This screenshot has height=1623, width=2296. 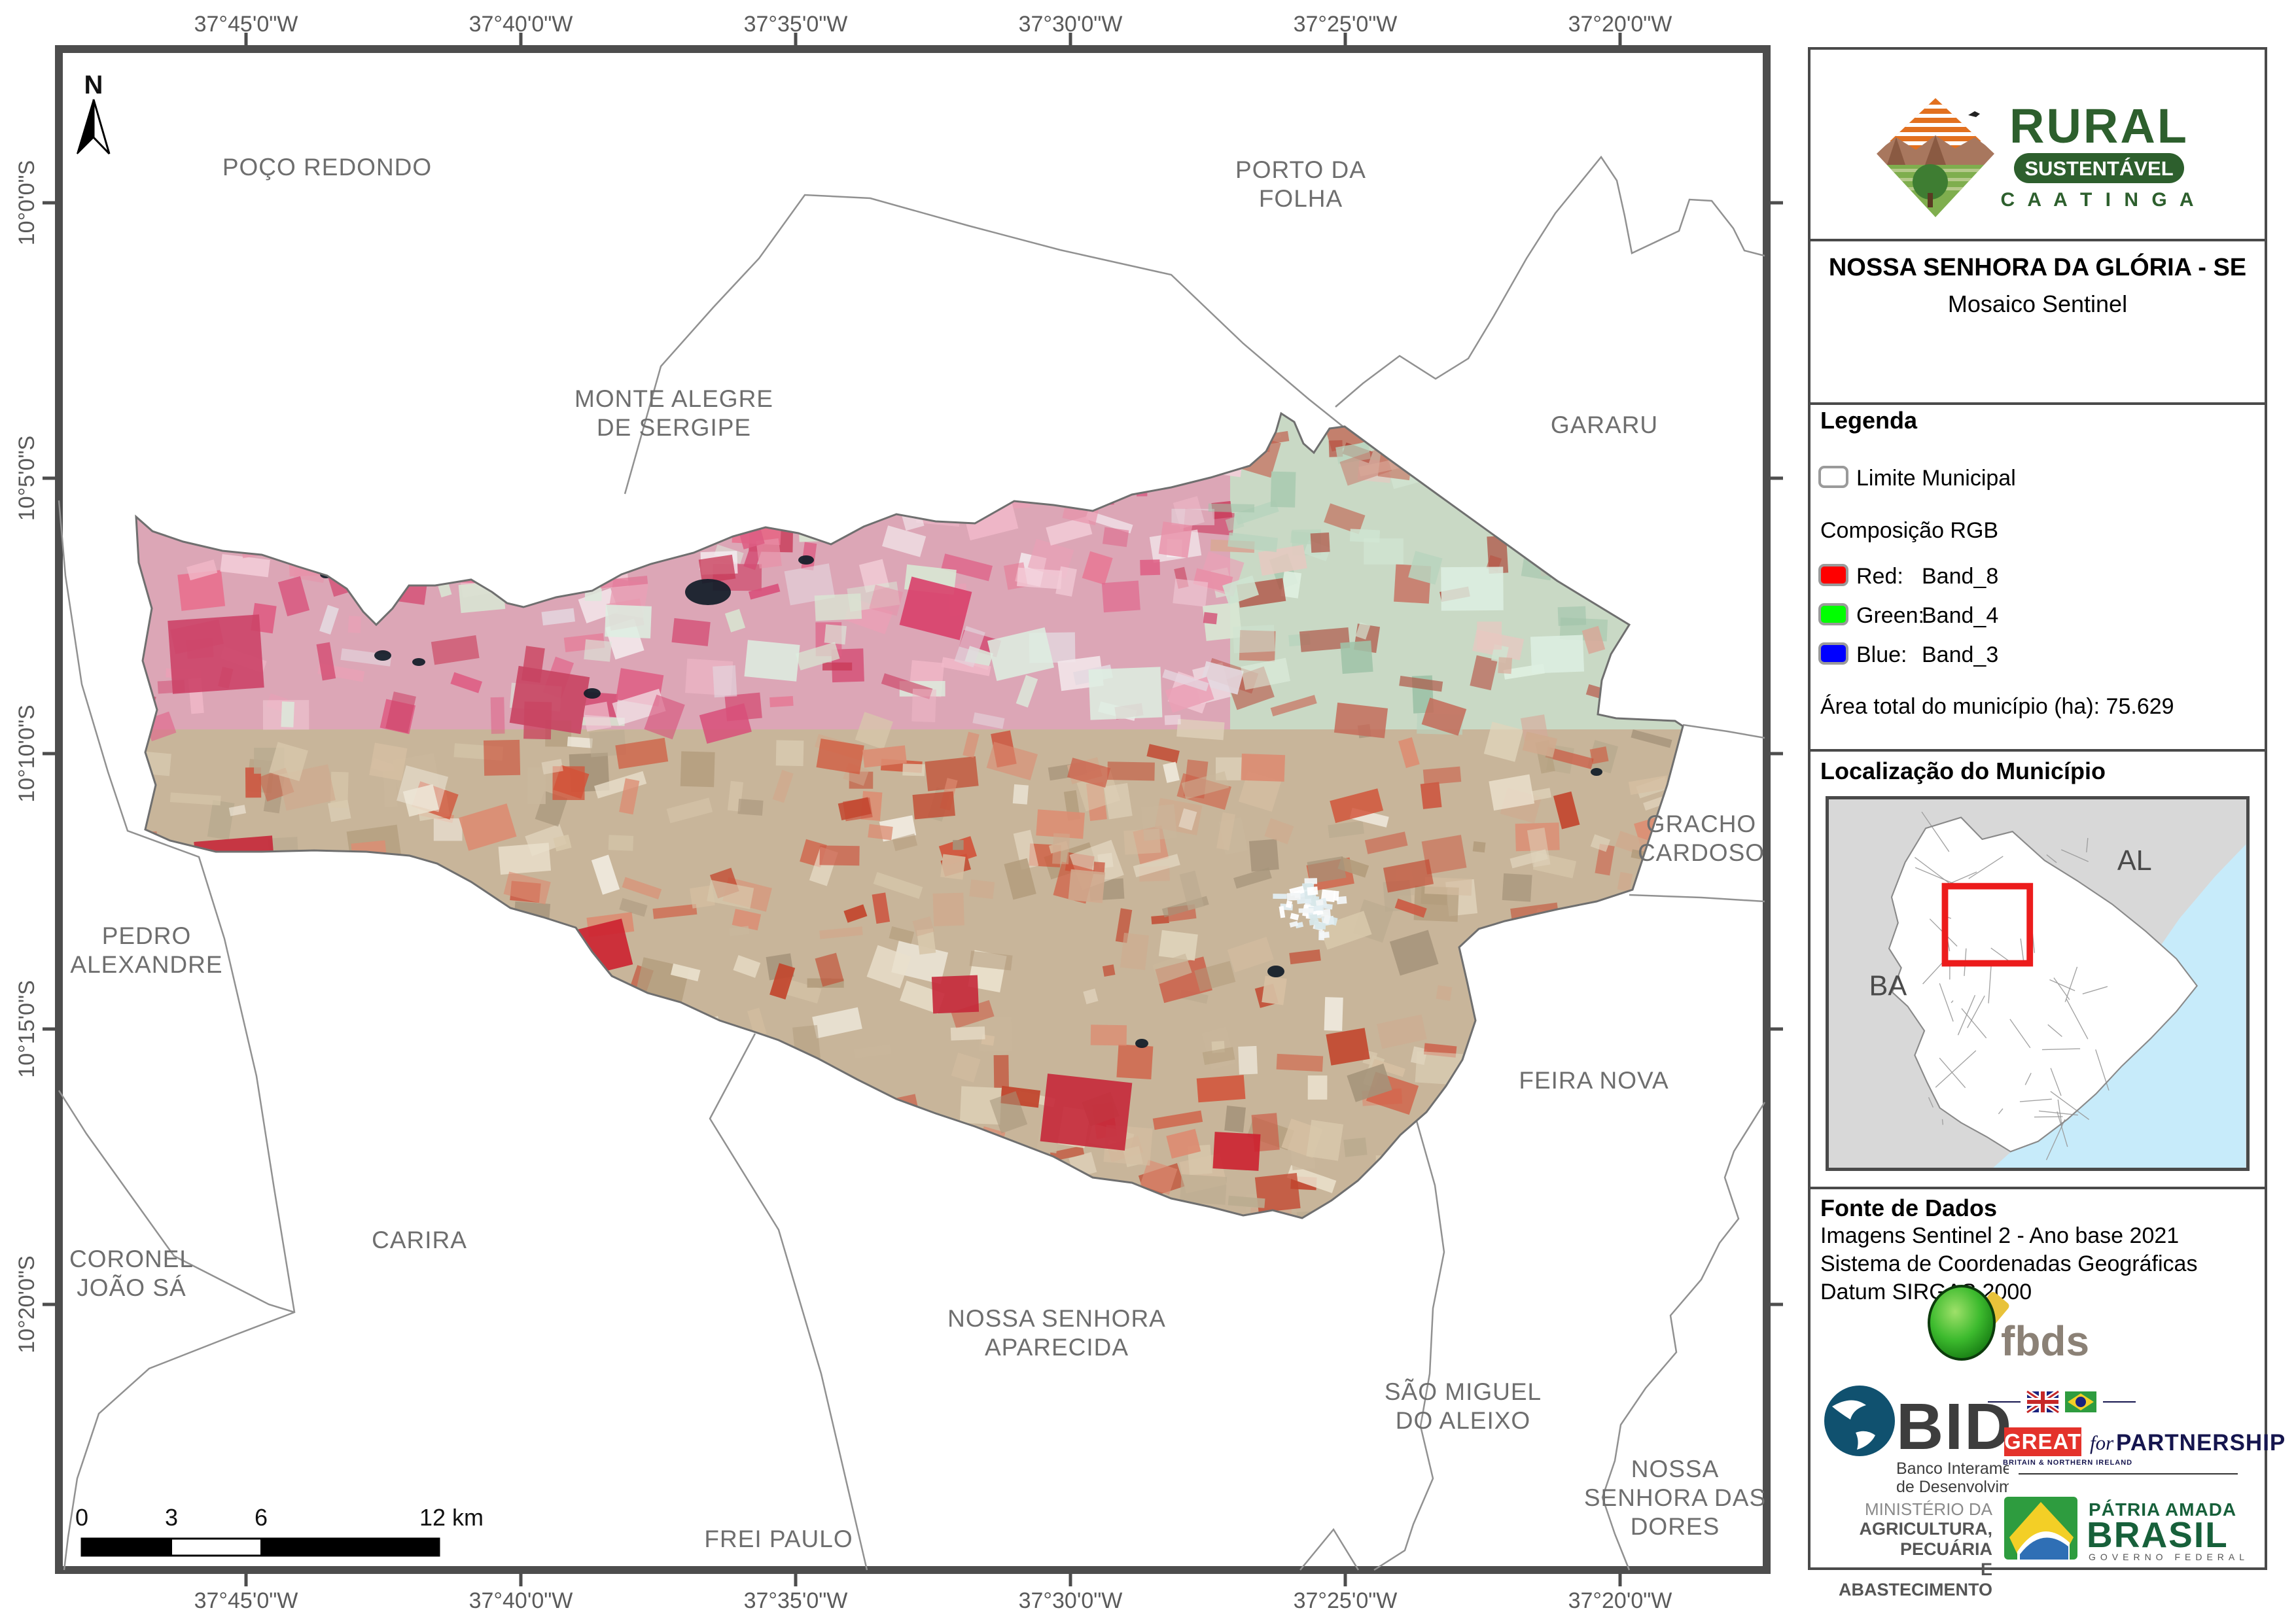 I want to click on location-heading: Localização do Município, so click(x=1963, y=771).